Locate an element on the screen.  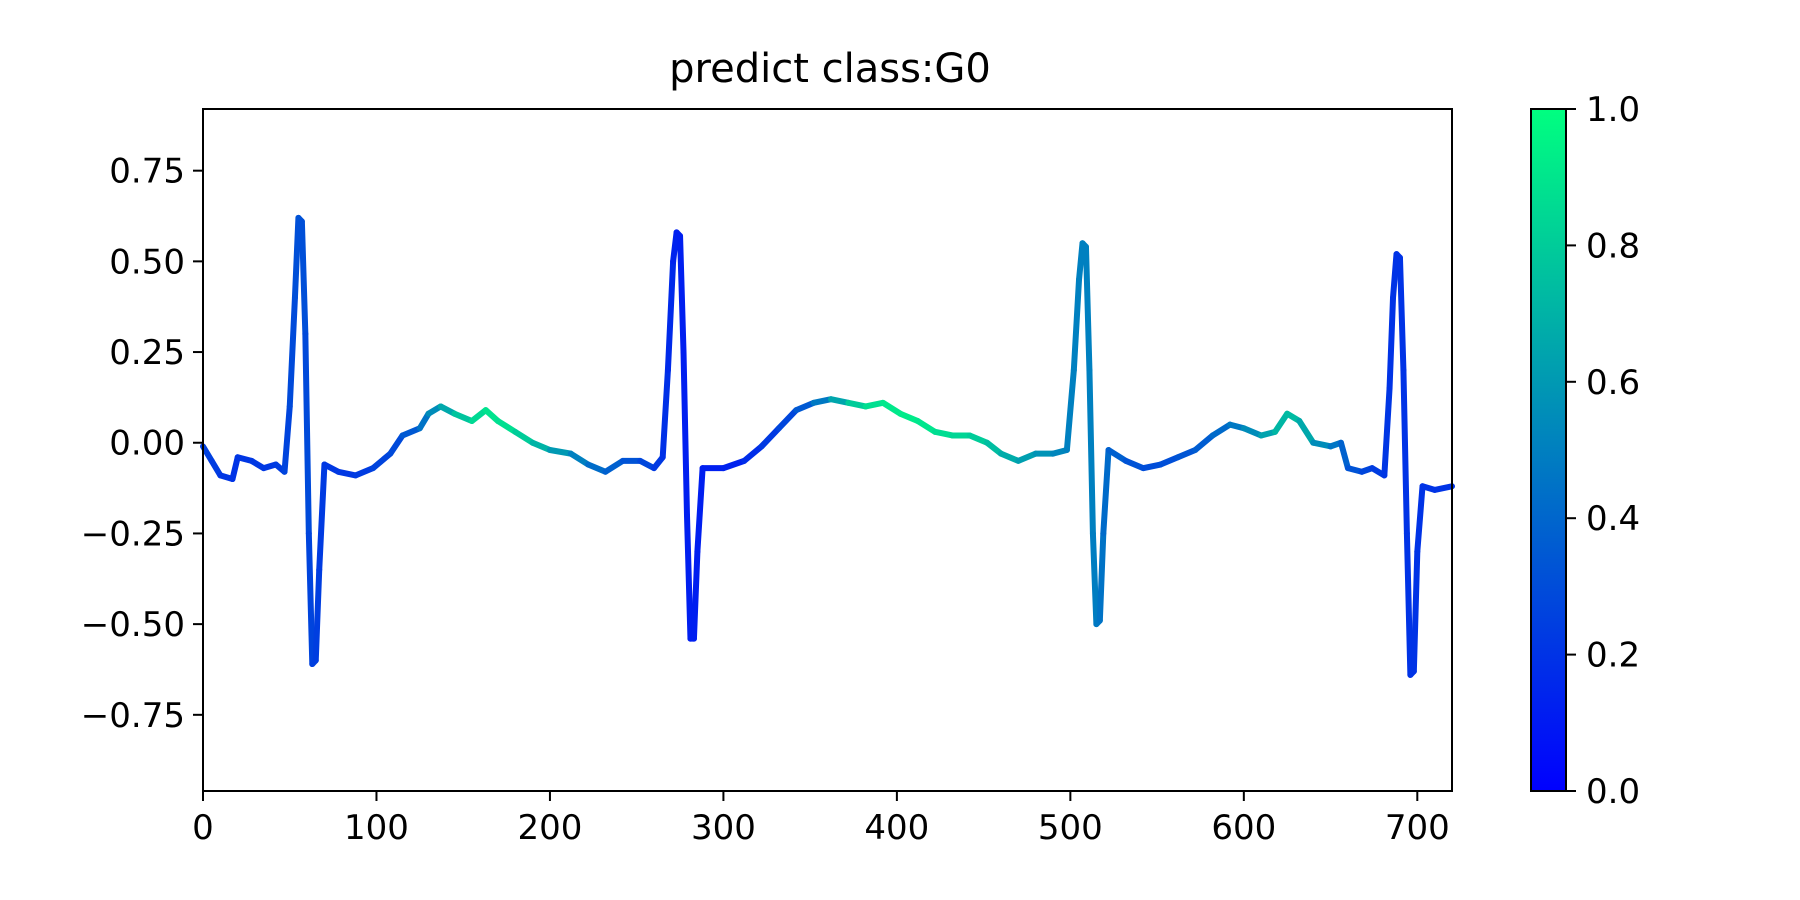
x-tick-label: 0 is located at coordinates (203, 828).